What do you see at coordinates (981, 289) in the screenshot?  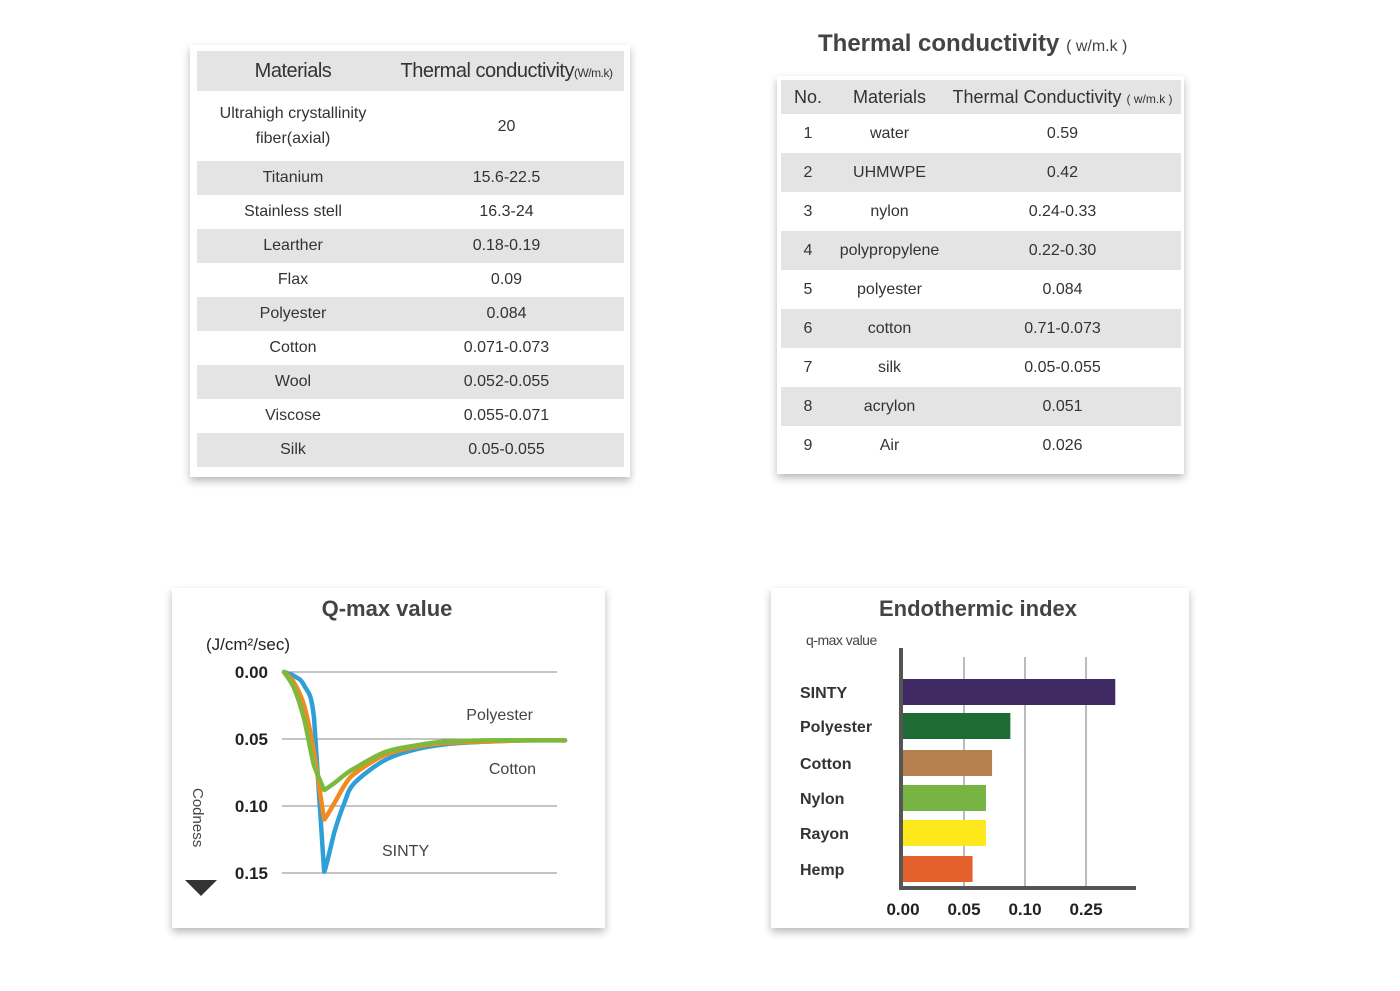 I see `table-row: 5 polyester 0.084` at bounding box center [981, 289].